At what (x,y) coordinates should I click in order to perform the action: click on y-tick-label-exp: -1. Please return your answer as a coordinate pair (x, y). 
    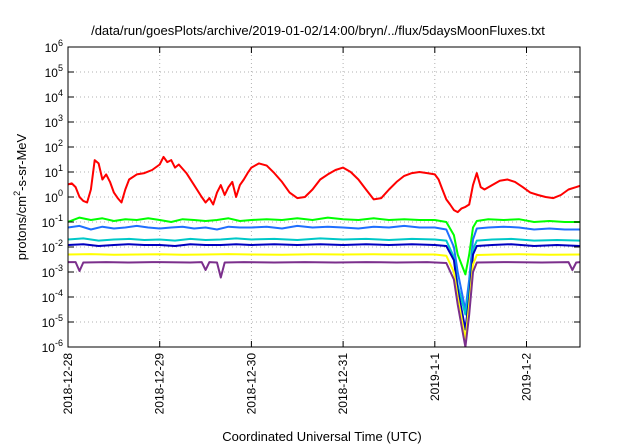
    Looking at the image, I should click on (59, 218).